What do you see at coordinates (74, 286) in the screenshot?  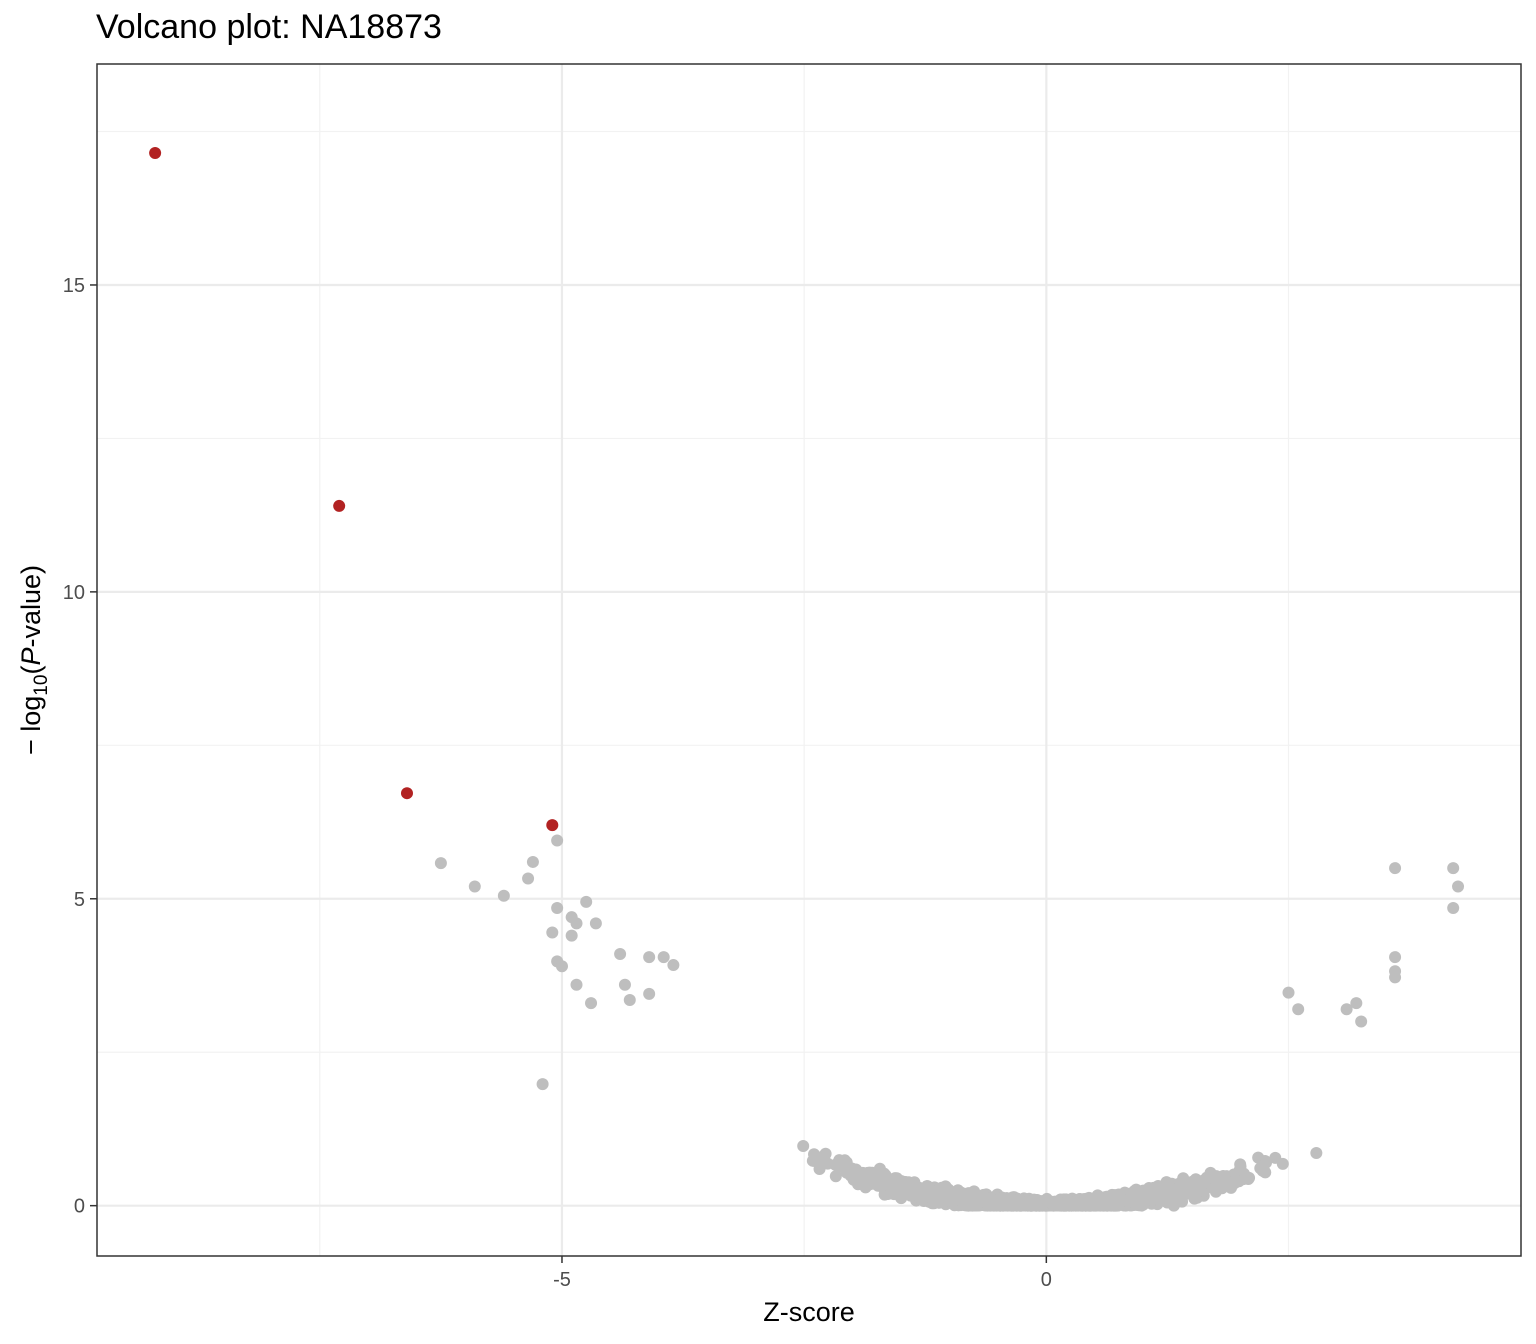 I see `y-tick-label: 15` at bounding box center [74, 286].